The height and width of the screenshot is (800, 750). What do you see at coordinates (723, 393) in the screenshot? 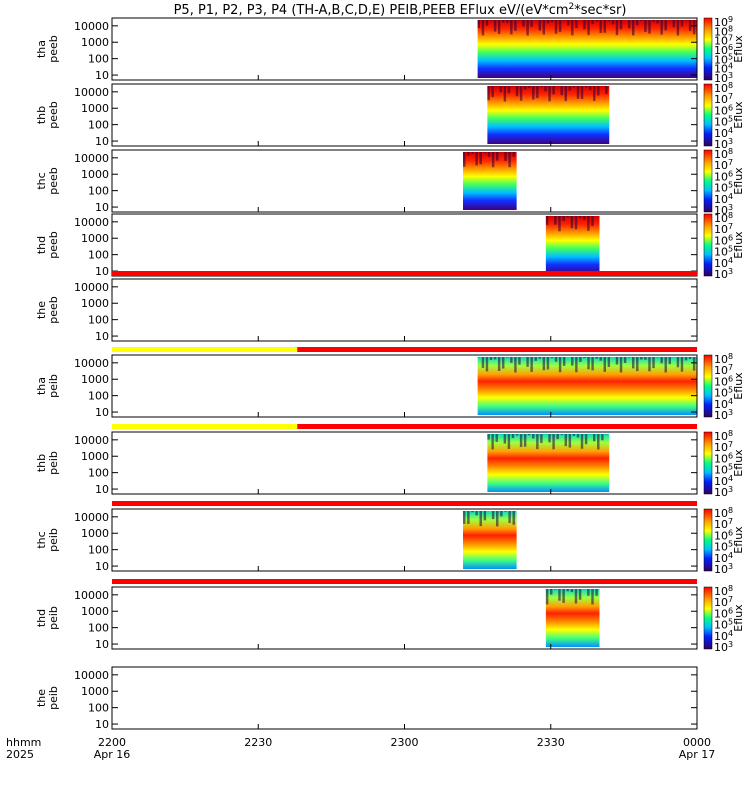
I see `colorbar-tick-label: 10⁵` at bounding box center [723, 393].